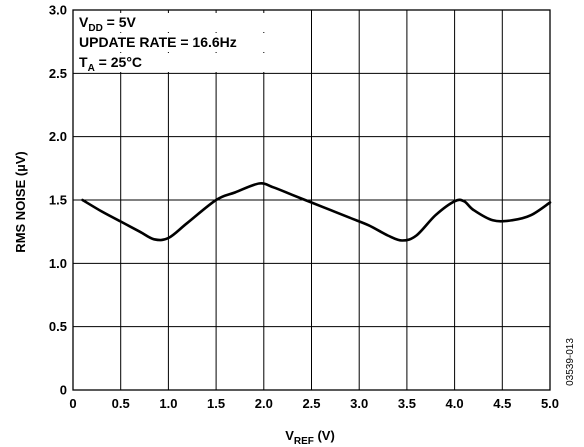 This screenshot has height=447, width=584. What do you see at coordinates (121, 403) in the screenshot?
I see `x-tick-label: 0.5` at bounding box center [121, 403].